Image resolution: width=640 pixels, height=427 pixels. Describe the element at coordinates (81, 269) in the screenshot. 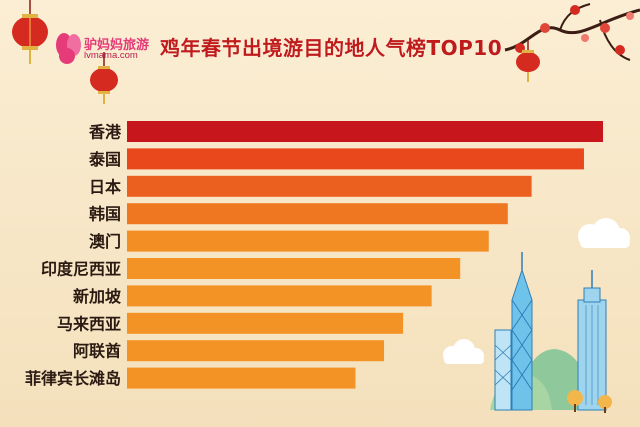

I see `category-label: 印度尼西亚` at that location.